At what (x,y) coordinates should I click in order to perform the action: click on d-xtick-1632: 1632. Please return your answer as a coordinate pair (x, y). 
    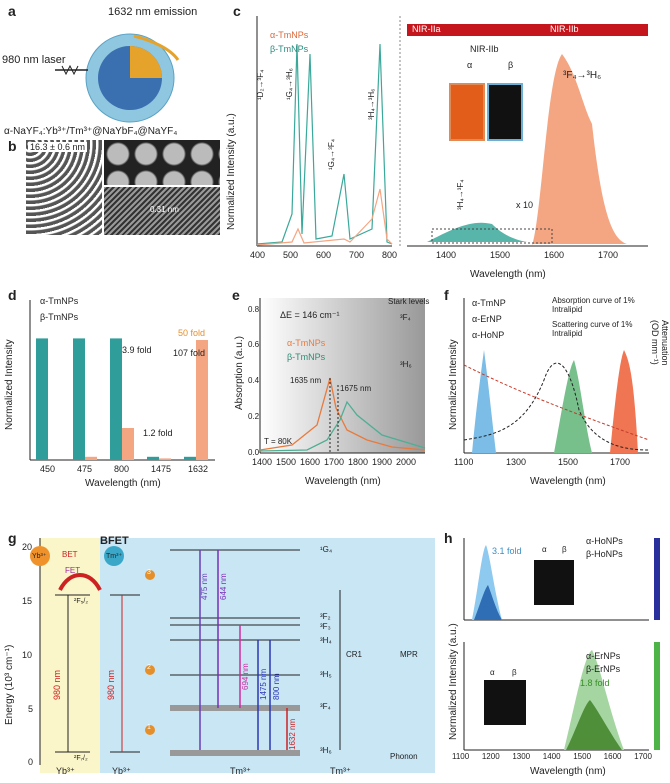
    Looking at the image, I should click on (198, 469).